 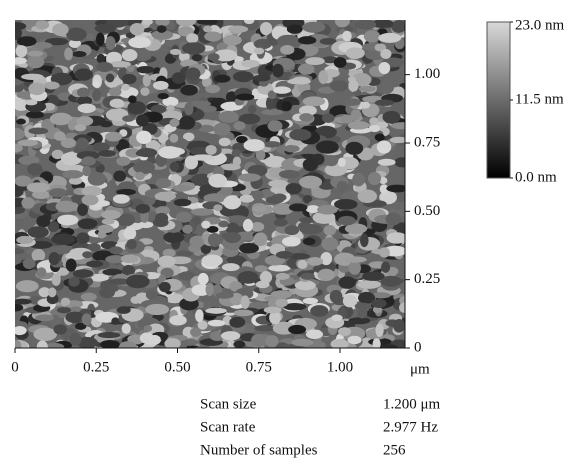 I want to click on y-tick-label: 0, so click(x=418, y=347).